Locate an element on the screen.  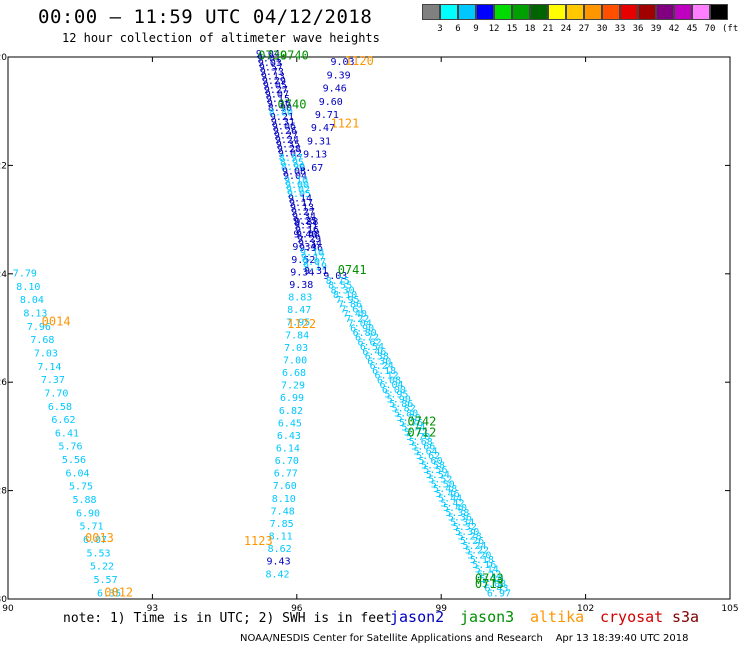
swh-value: 9.57 is located at coordinates (271, 68).